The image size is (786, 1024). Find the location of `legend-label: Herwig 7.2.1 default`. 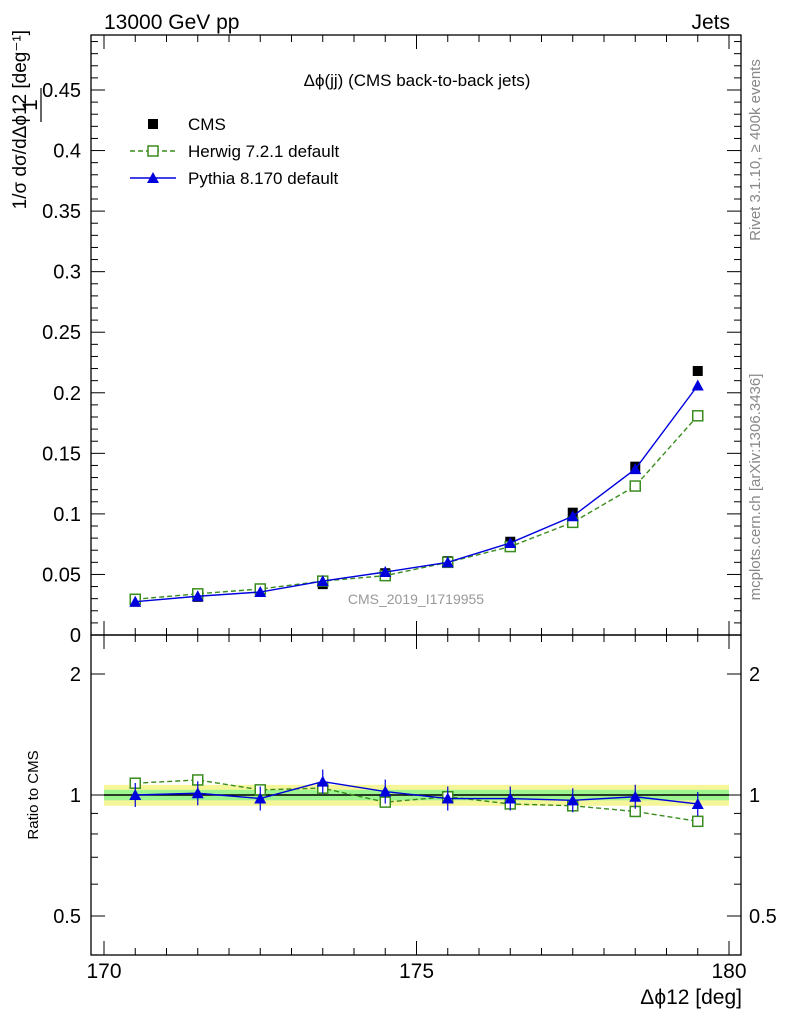

legend-label: Herwig 7.2.1 default is located at coordinates (263, 151).